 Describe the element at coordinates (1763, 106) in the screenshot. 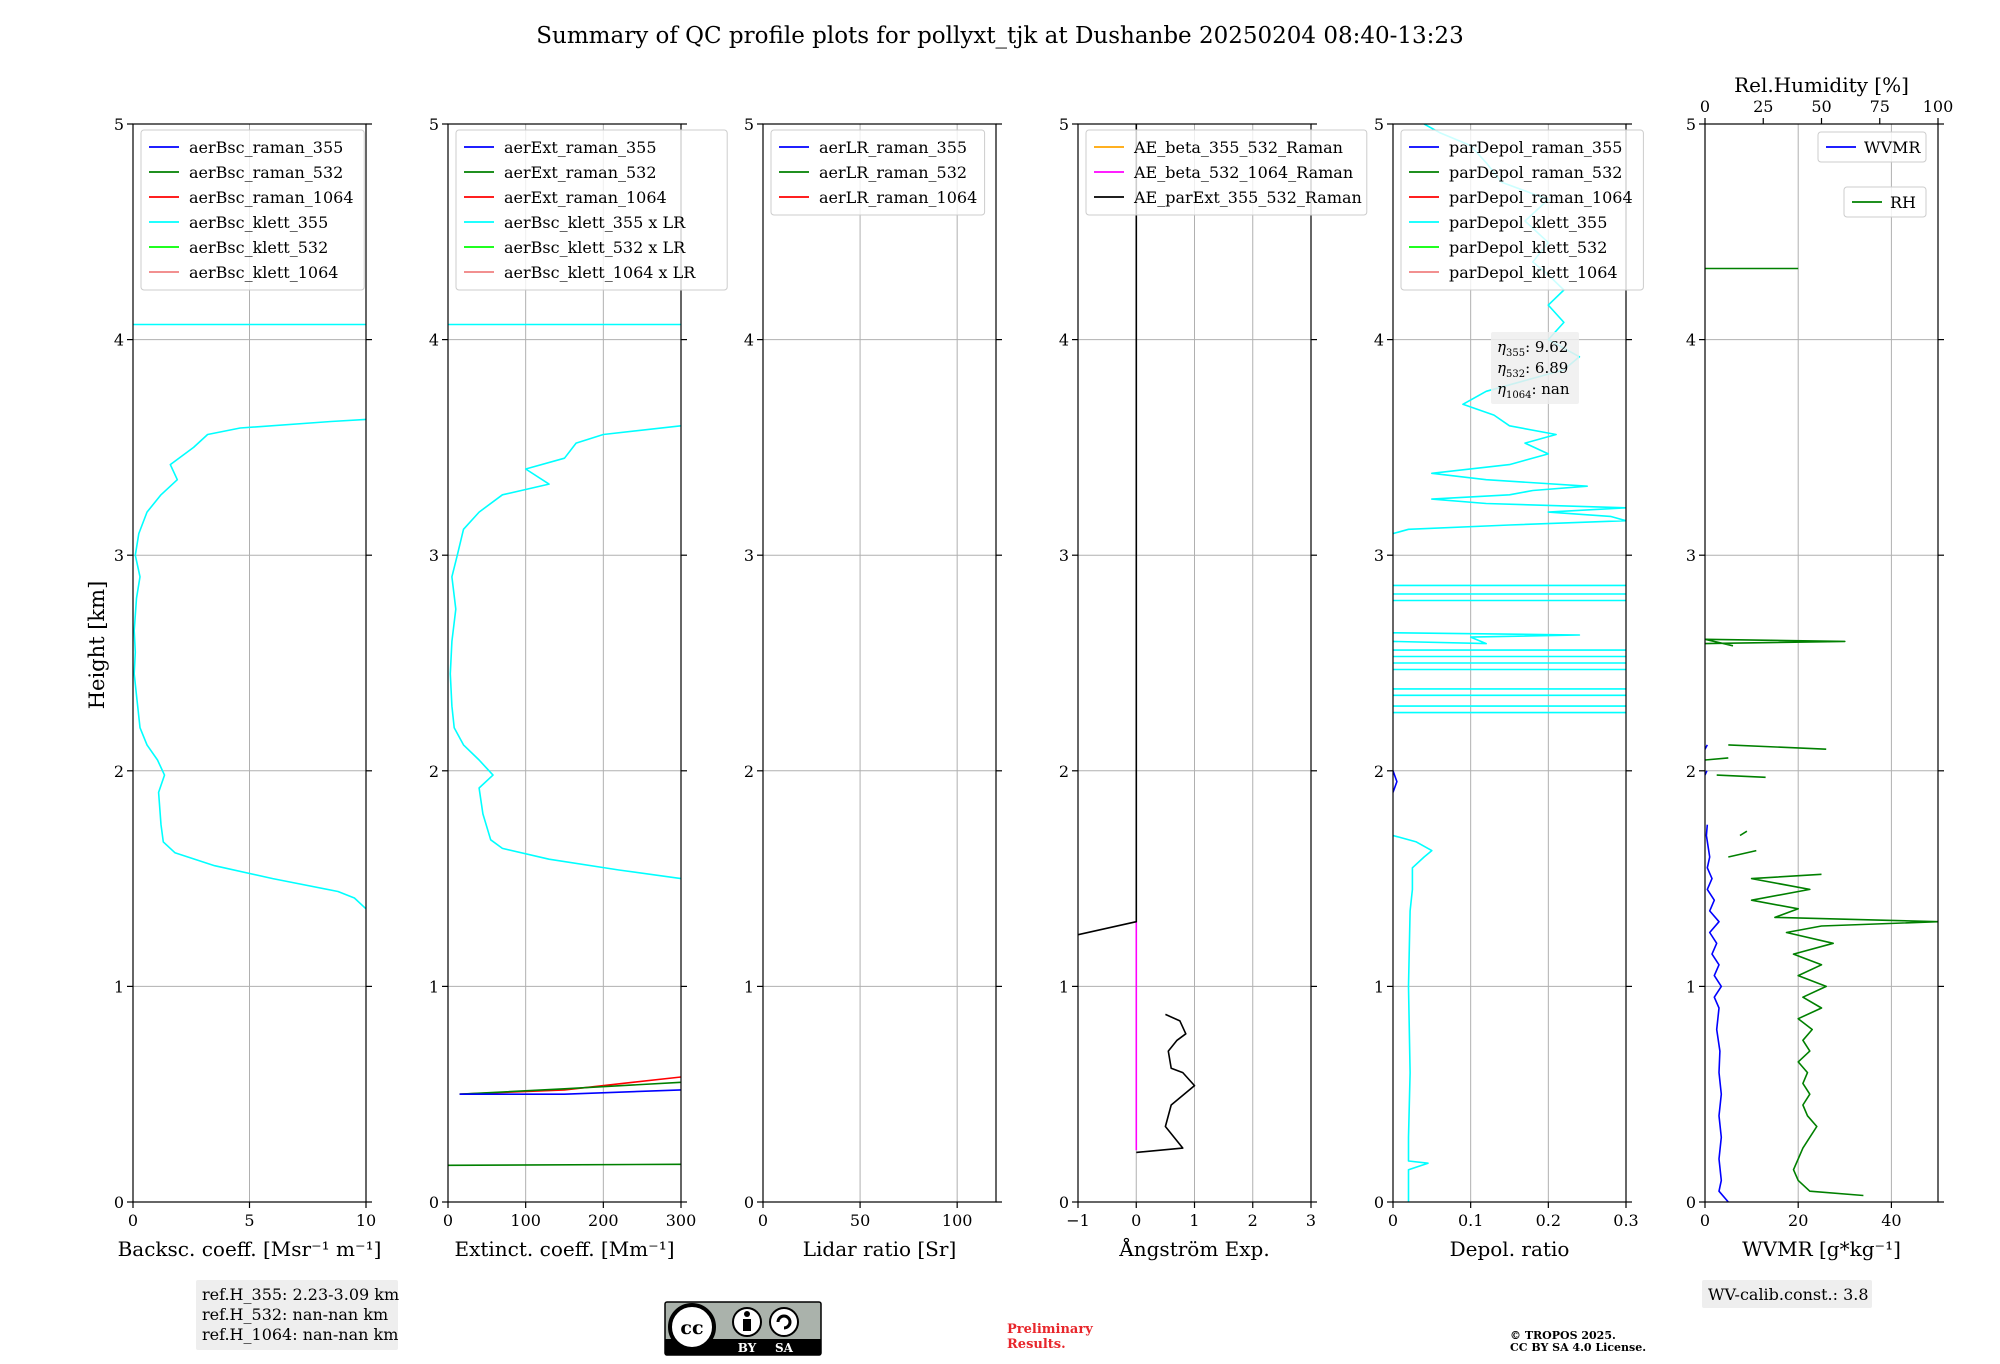

I see `top-x-tick-label: 25` at that location.